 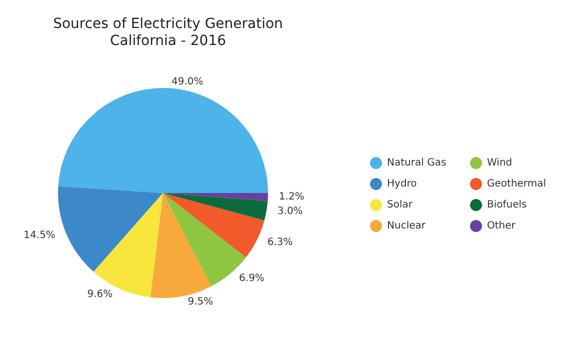 What do you see at coordinates (168, 24) in the screenshot?
I see `chart-title: Sources of Electricity Generation` at bounding box center [168, 24].